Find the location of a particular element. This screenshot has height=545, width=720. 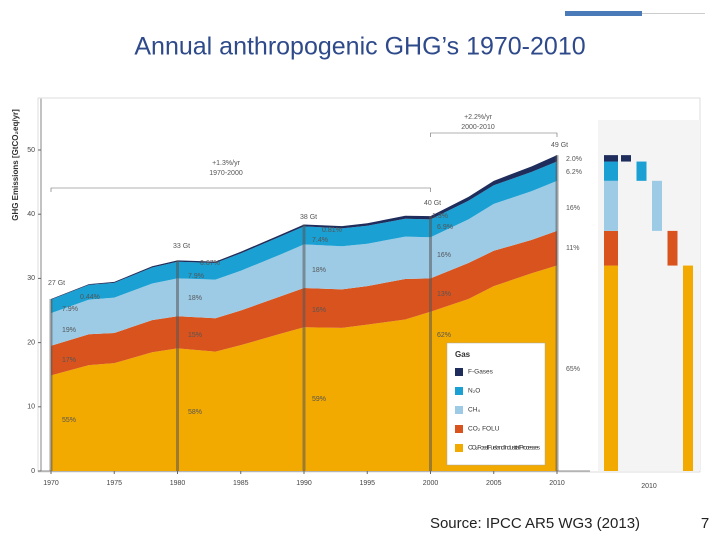

annotation: 19% is located at coordinates (69, 330).